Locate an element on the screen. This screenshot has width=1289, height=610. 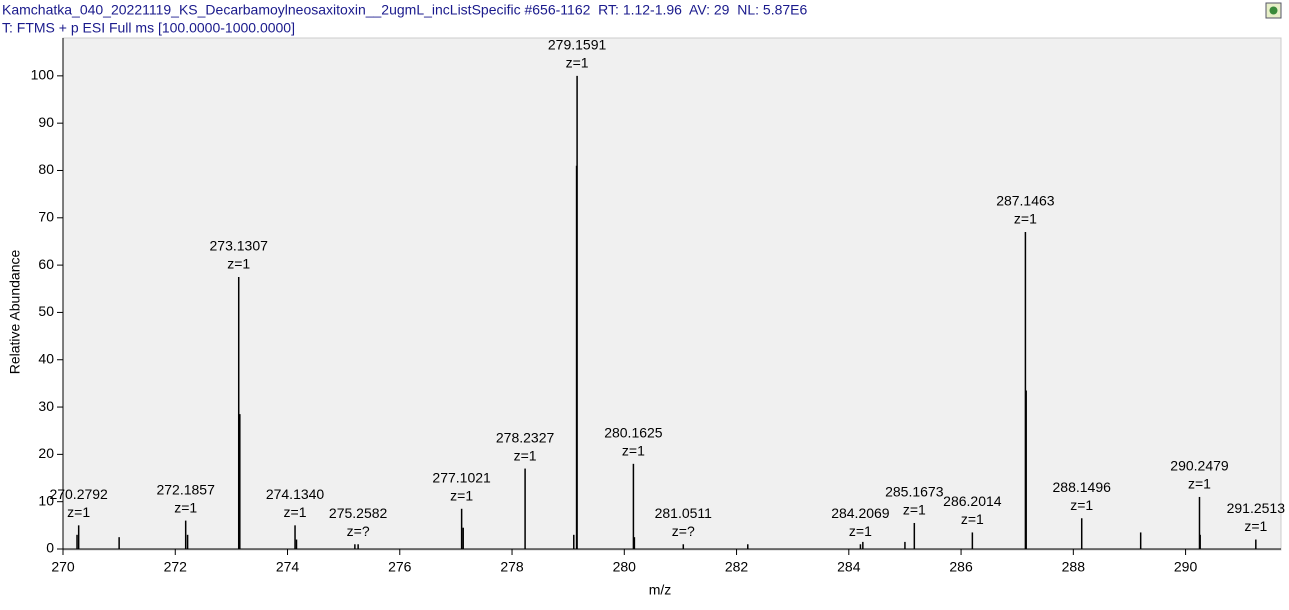
x-axis-label: m/z is located at coordinates (660, 590).